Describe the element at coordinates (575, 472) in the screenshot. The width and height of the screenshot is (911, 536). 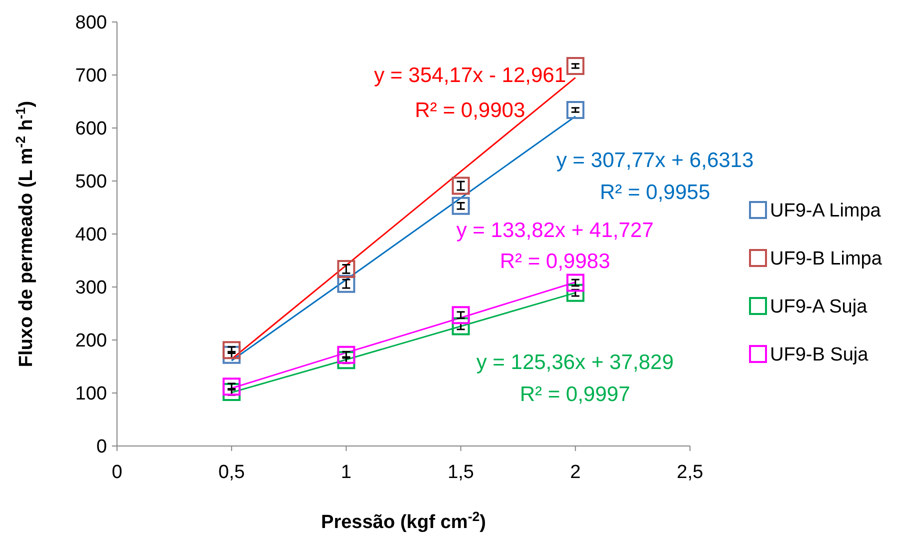
I see `x-tick-label: 2` at that location.